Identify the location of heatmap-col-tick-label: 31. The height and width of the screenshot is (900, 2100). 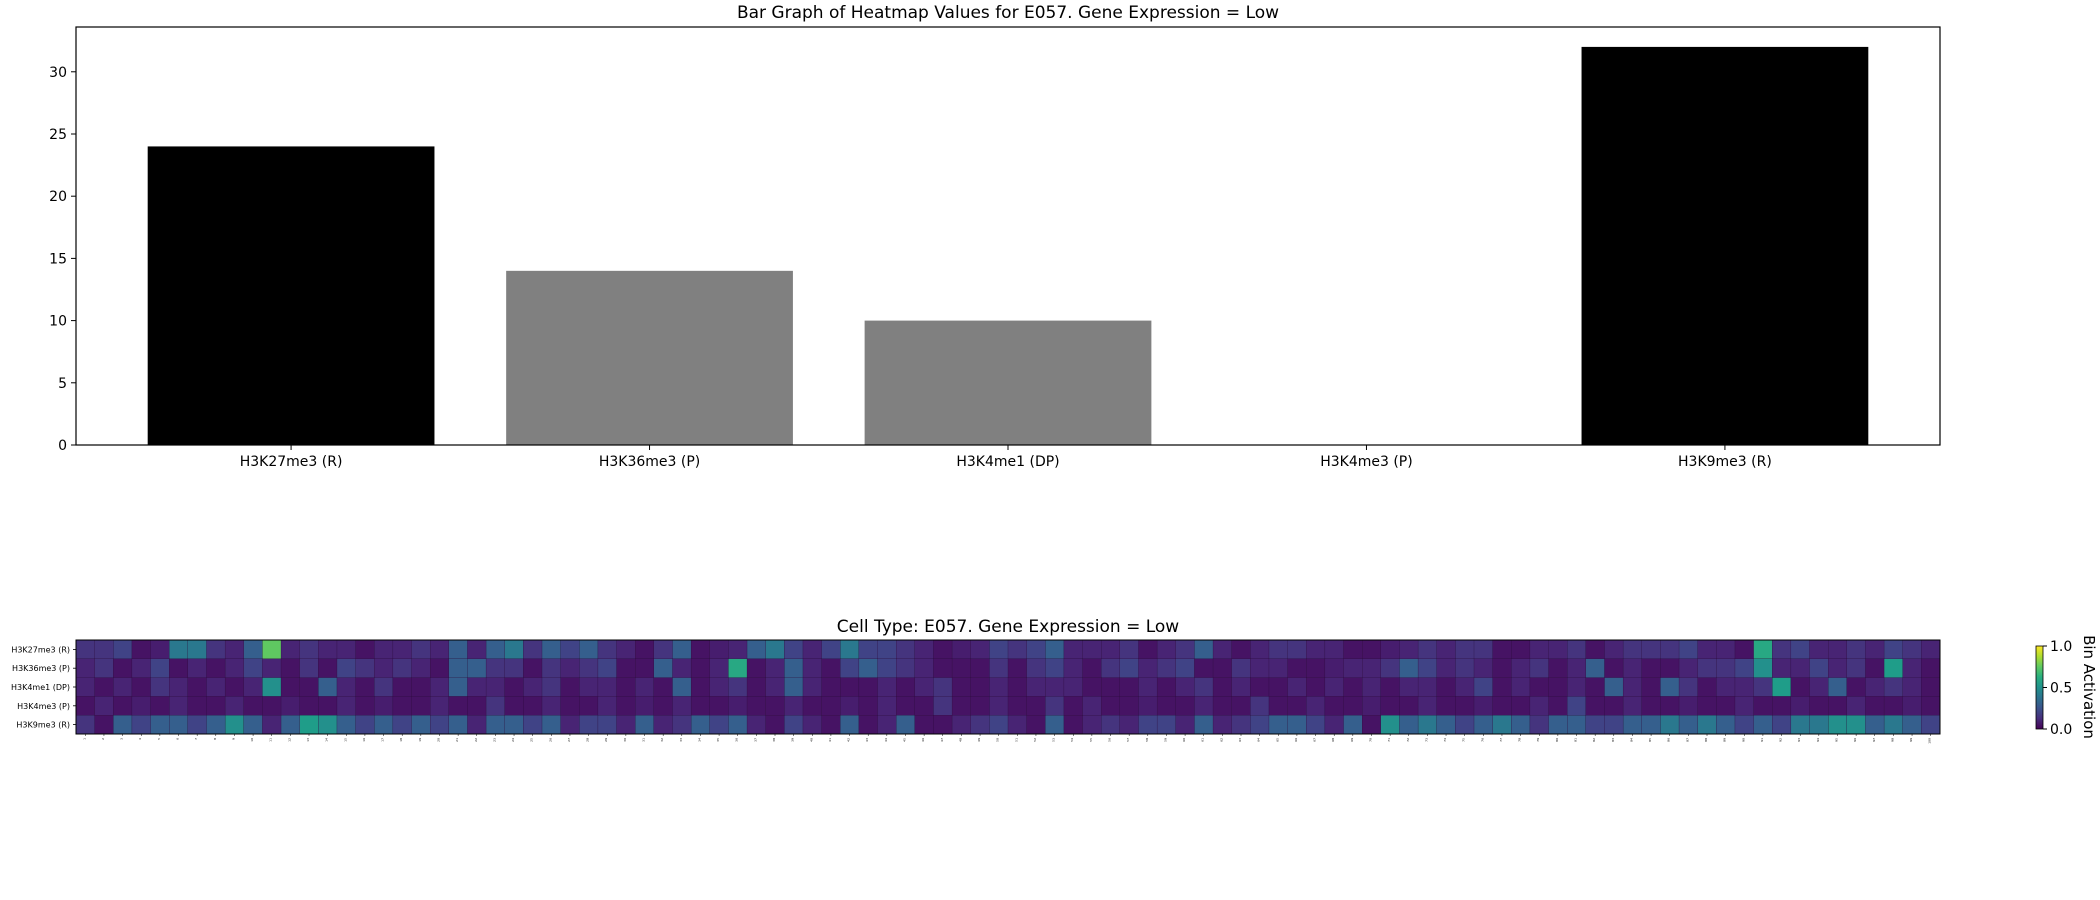
(644, 740).